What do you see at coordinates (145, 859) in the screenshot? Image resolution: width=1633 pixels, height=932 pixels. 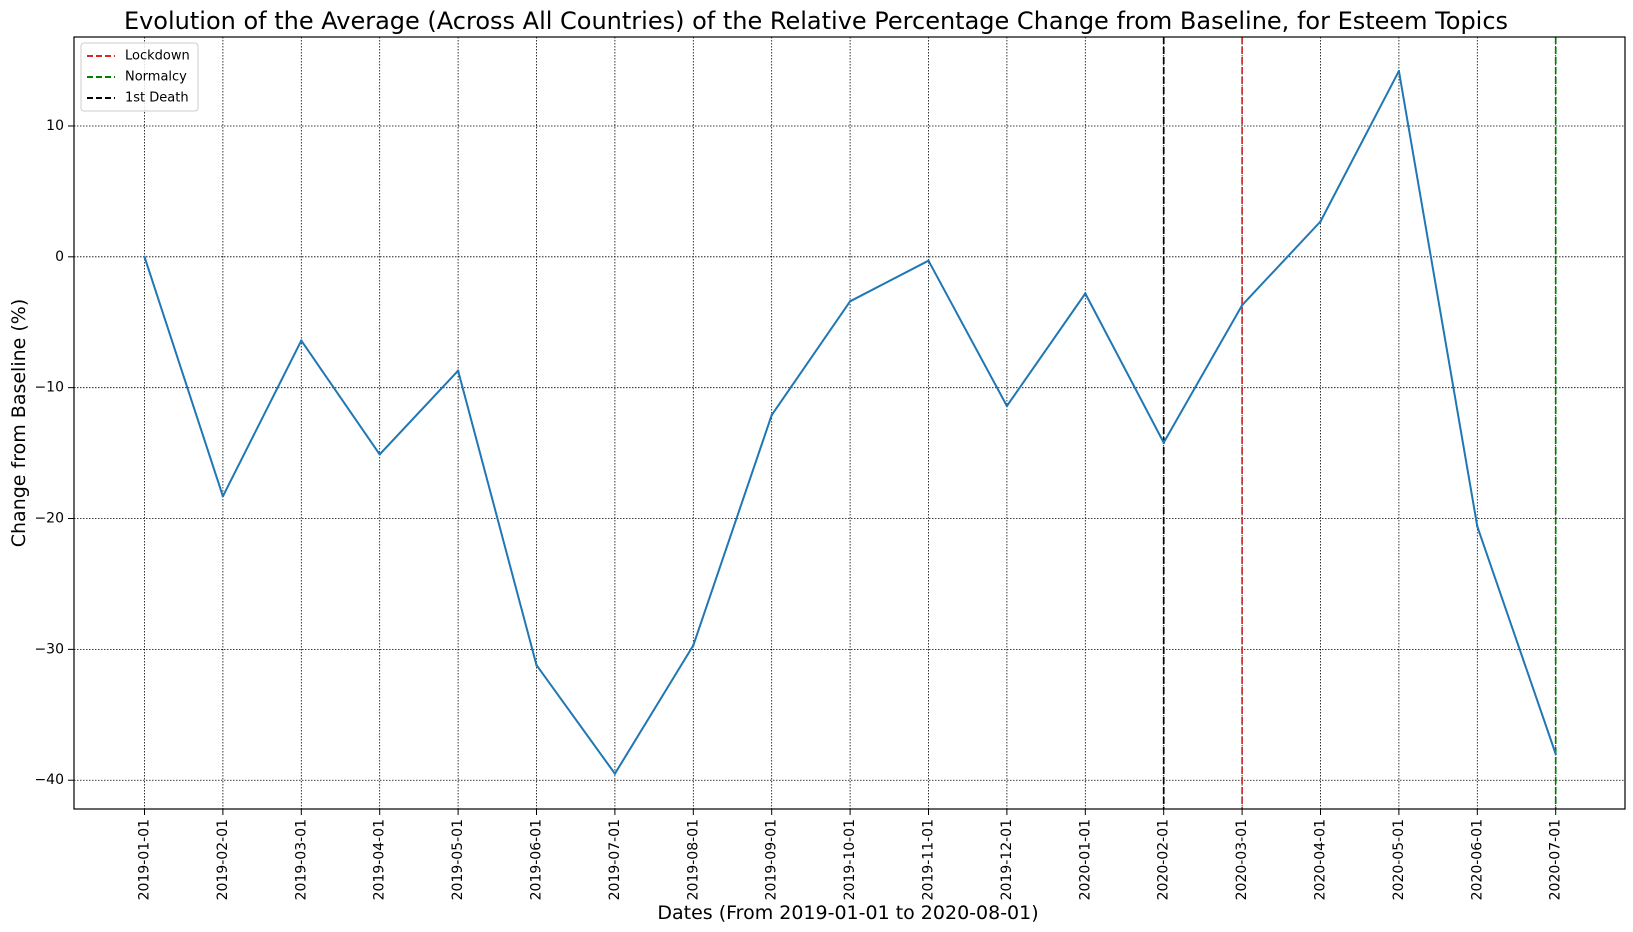 I see `x-tick-label: 2019-01-01` at bounding box center [145, 859].